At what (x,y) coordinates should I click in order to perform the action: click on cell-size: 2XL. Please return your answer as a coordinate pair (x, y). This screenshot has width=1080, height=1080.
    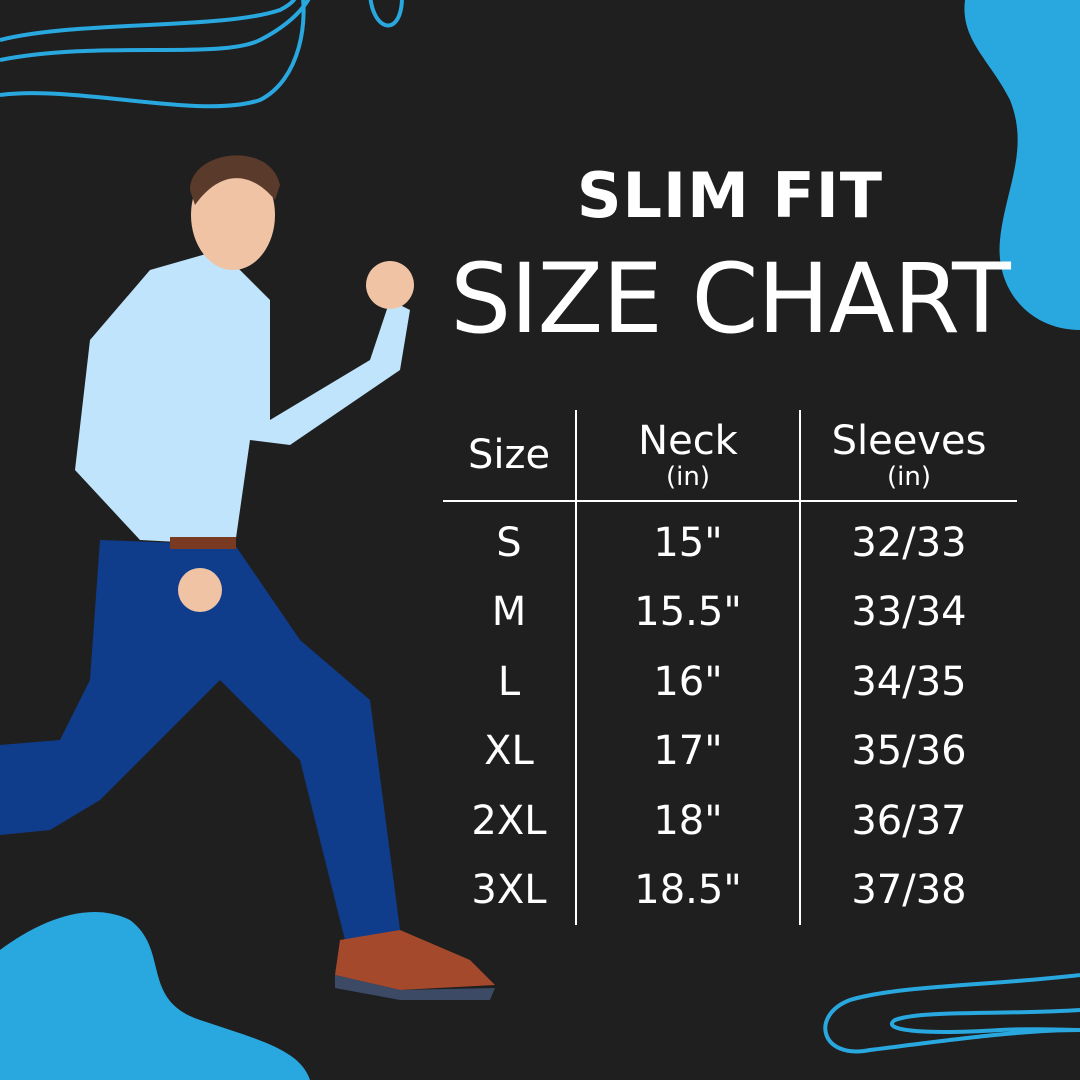
    Looking at the image, I should click on (509, 820).